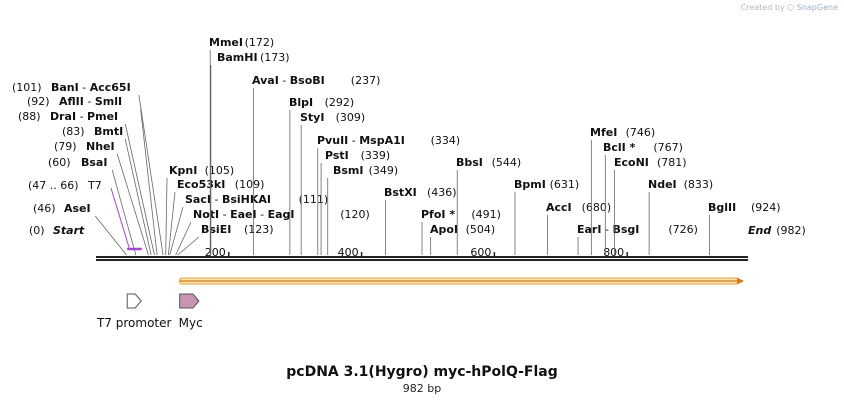  What do you see at coordinates (134, 323) in the screenshot?
I see `feature-label-t7-promoter: T7 promoter` at bounding box center [134, 323].